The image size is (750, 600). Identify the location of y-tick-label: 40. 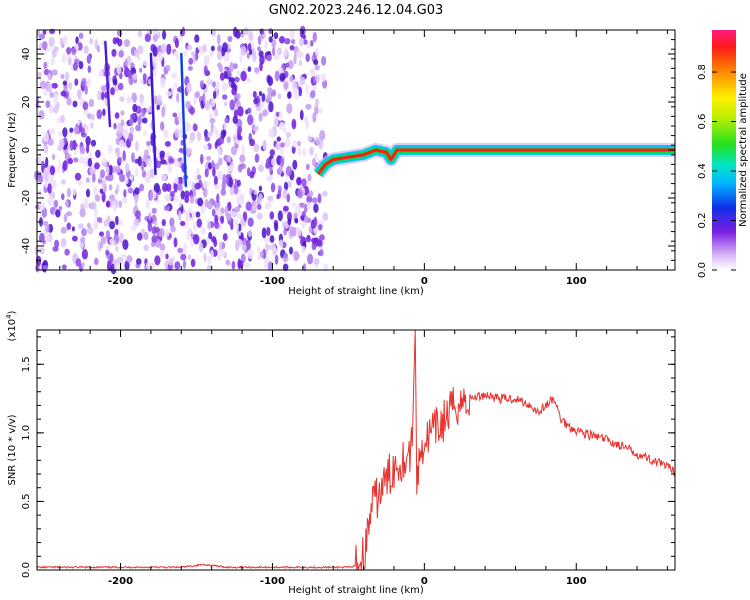
(26, 54).